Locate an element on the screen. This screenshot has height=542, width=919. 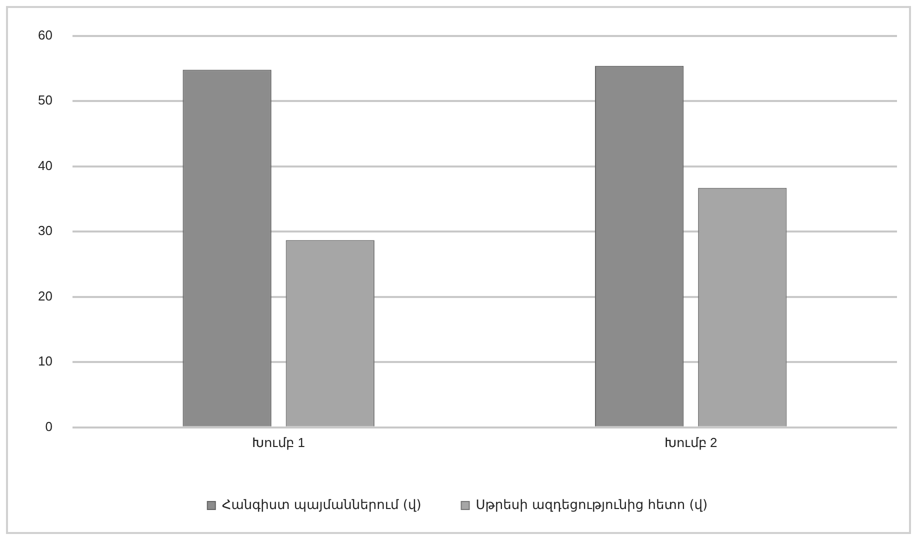
x-tick-label: Խումբ 2 is located at coordinates (691, 442).